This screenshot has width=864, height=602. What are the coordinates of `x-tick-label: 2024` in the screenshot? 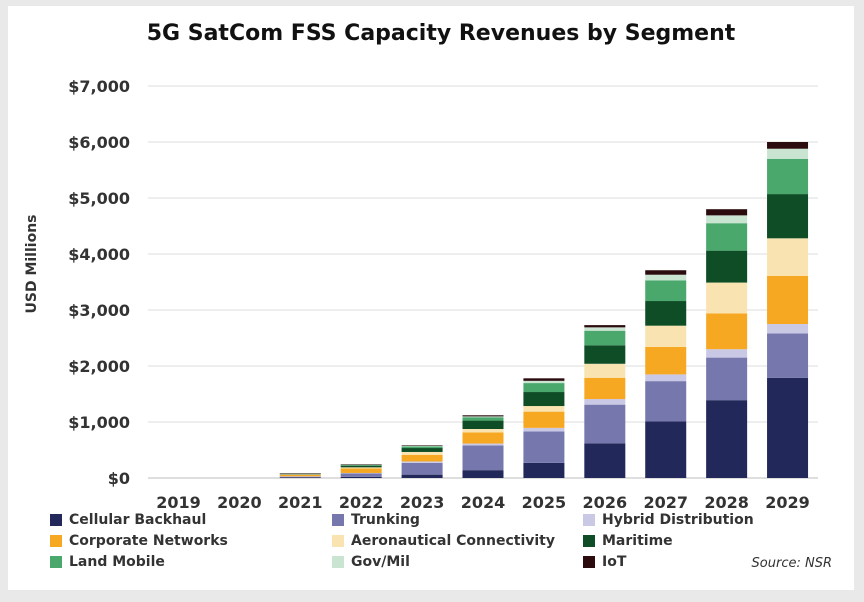 It's located at (483, 502).